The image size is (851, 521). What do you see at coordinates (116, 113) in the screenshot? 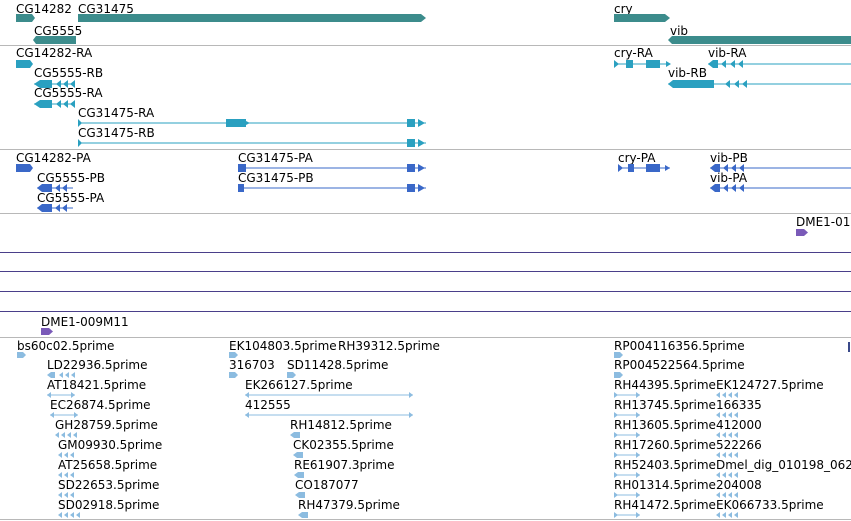
I see `transcript-label: CG31475-RA` at bounding box center [116, 113].